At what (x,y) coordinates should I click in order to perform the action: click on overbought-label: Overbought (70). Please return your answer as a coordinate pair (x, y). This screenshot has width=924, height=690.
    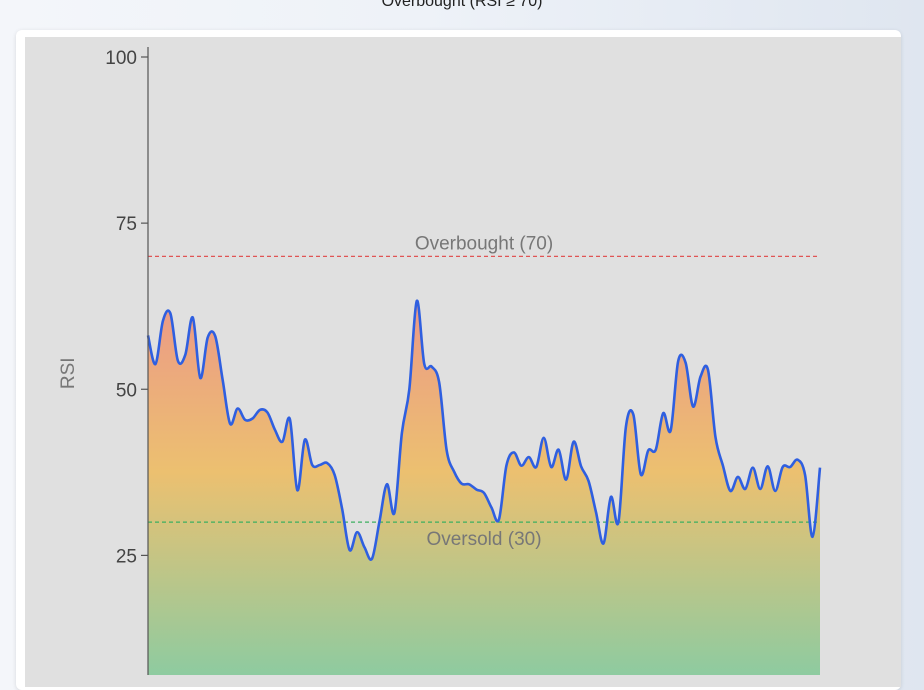
    Looking at the image, I should click on (484, 243).